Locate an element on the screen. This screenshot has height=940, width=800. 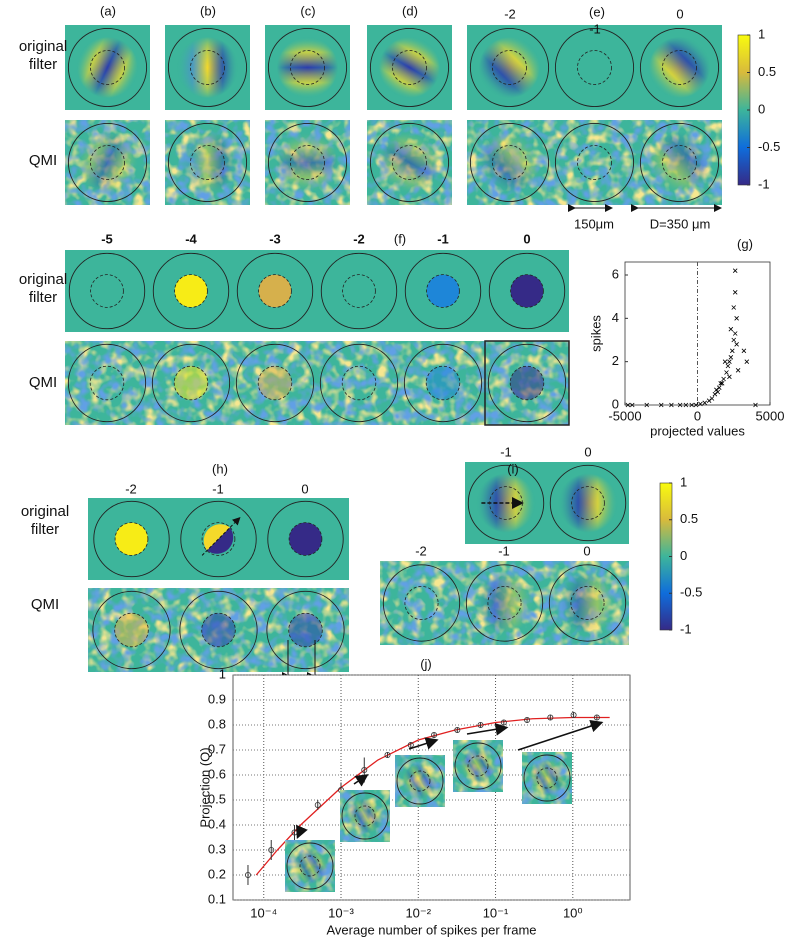
frame-label: -4 is located at coordinates (191, 238).